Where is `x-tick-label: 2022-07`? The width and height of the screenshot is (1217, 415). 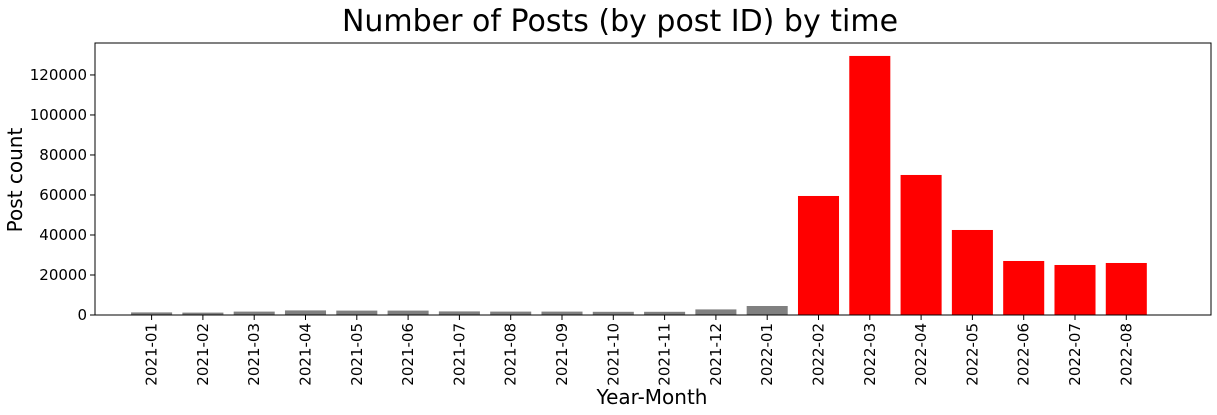 x-tick-label: 2022-07 is located at coordinates (1075, 354).